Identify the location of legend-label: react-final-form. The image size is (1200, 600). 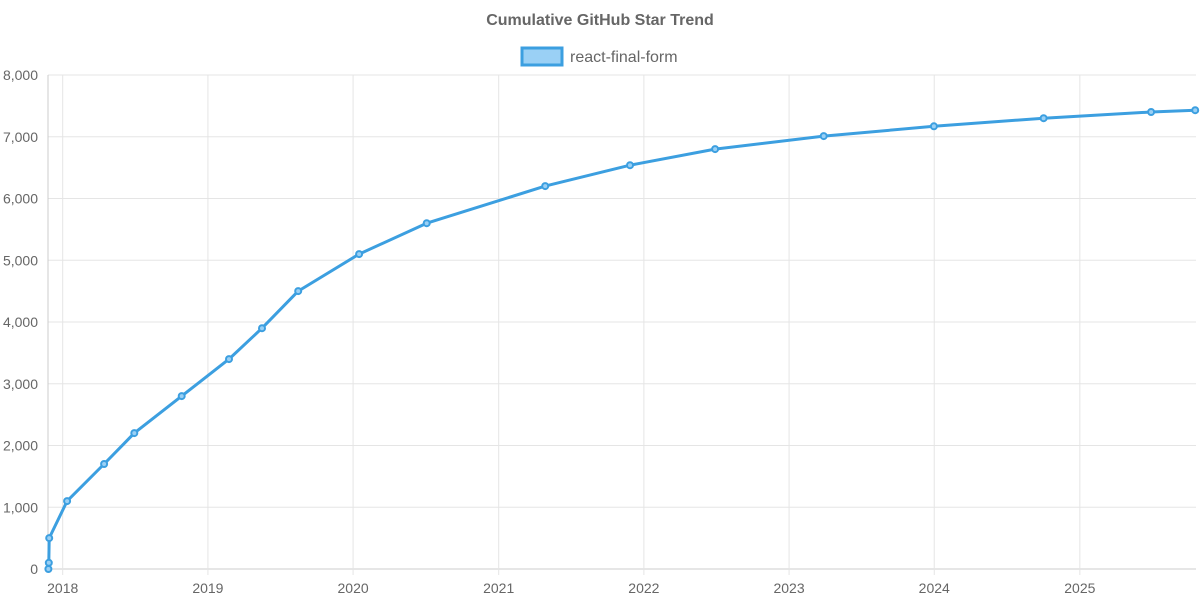
(624, 57).